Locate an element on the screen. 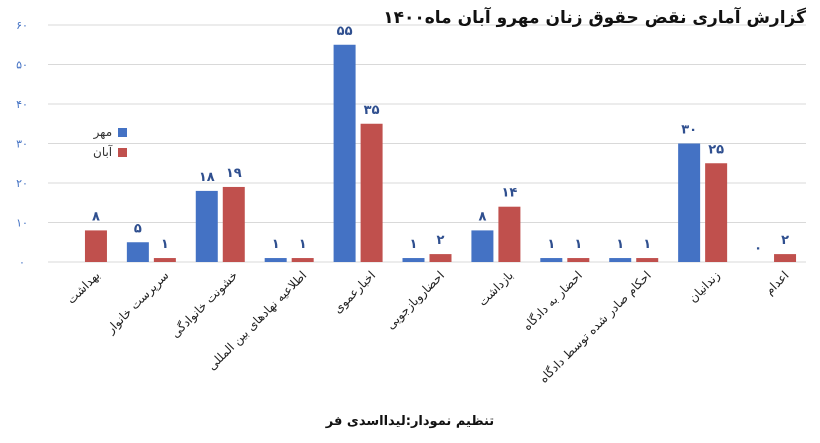 The image size is (820, 443). y-axis: ۰ ۱۰ ۲۰ ۳۰ ۴۰ ۵۰ ۶۰ is located at coordinates (22, 144).